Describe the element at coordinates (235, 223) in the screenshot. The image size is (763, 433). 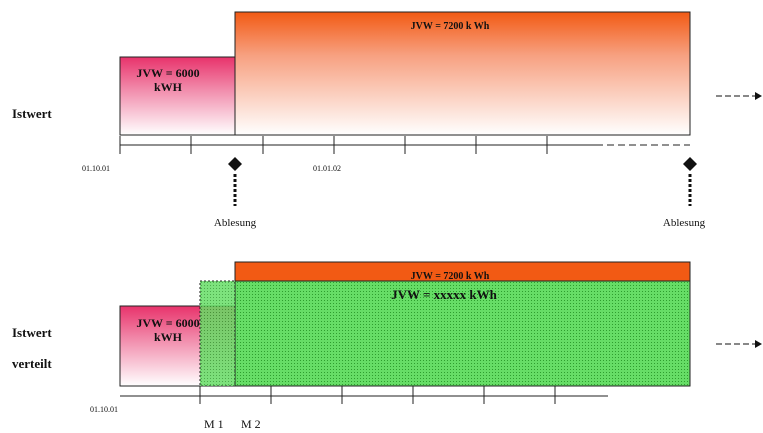
I see `reading-label-left: Ablesung` at that location.